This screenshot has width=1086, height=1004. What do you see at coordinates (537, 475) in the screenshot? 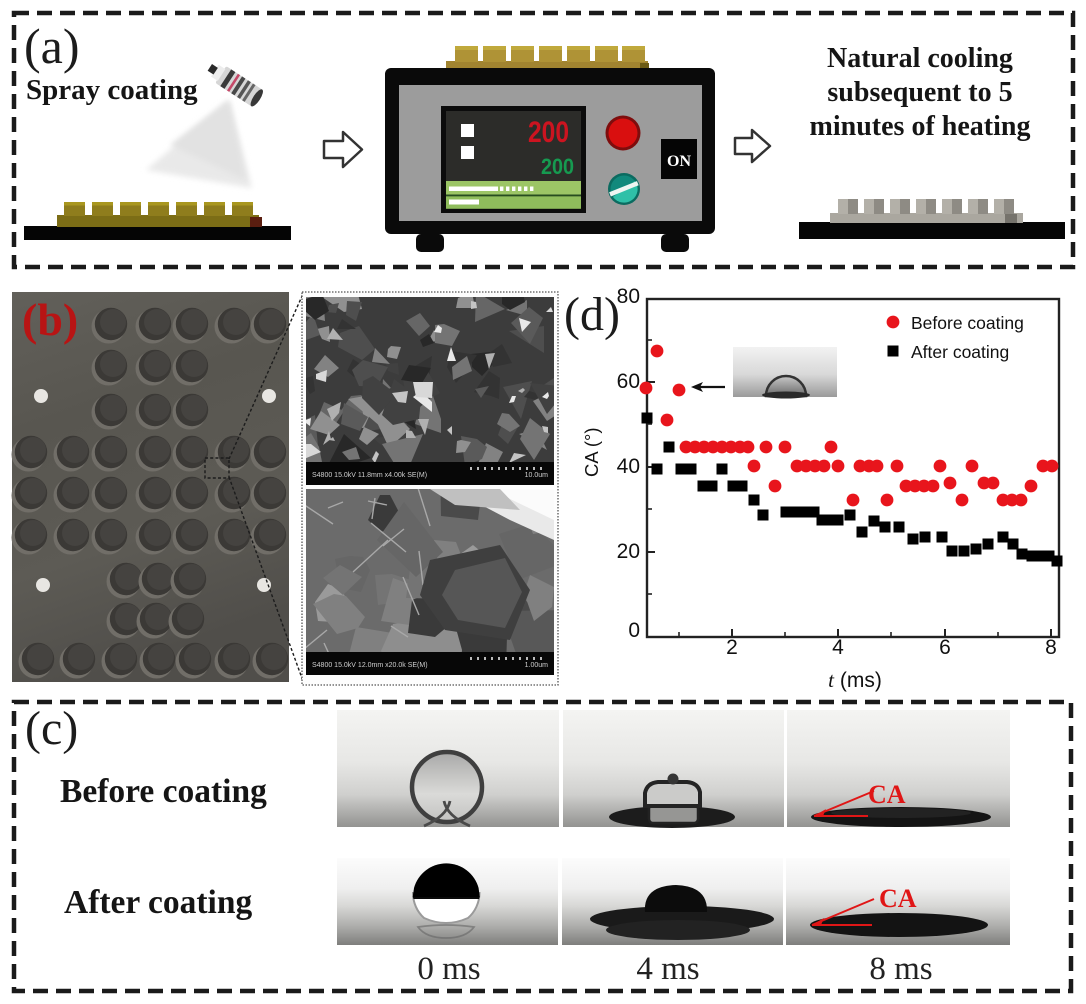
I see `svg-text: 10.0um` at bounding box center [537, 475].